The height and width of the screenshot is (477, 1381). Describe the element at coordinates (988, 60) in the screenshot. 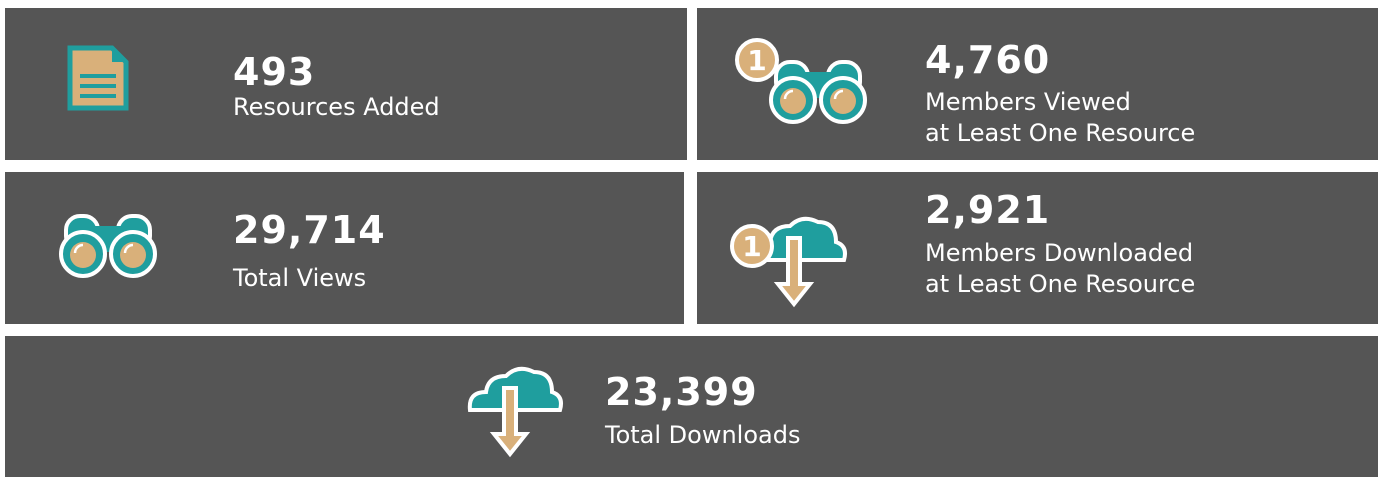

I see `stat-value: 4,760` at that location.